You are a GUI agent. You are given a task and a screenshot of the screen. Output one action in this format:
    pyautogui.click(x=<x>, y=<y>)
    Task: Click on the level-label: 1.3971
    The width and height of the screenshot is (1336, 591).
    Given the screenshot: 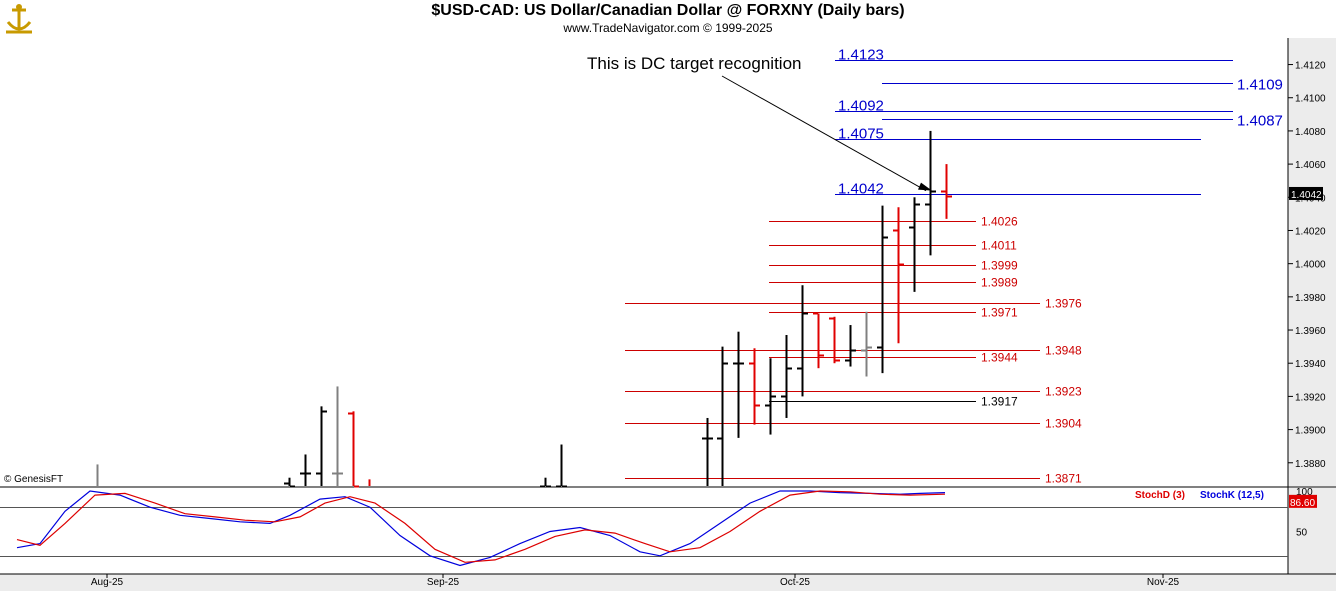 What is the action you would take?
    pyautogui.click(x=999, y=313)
    